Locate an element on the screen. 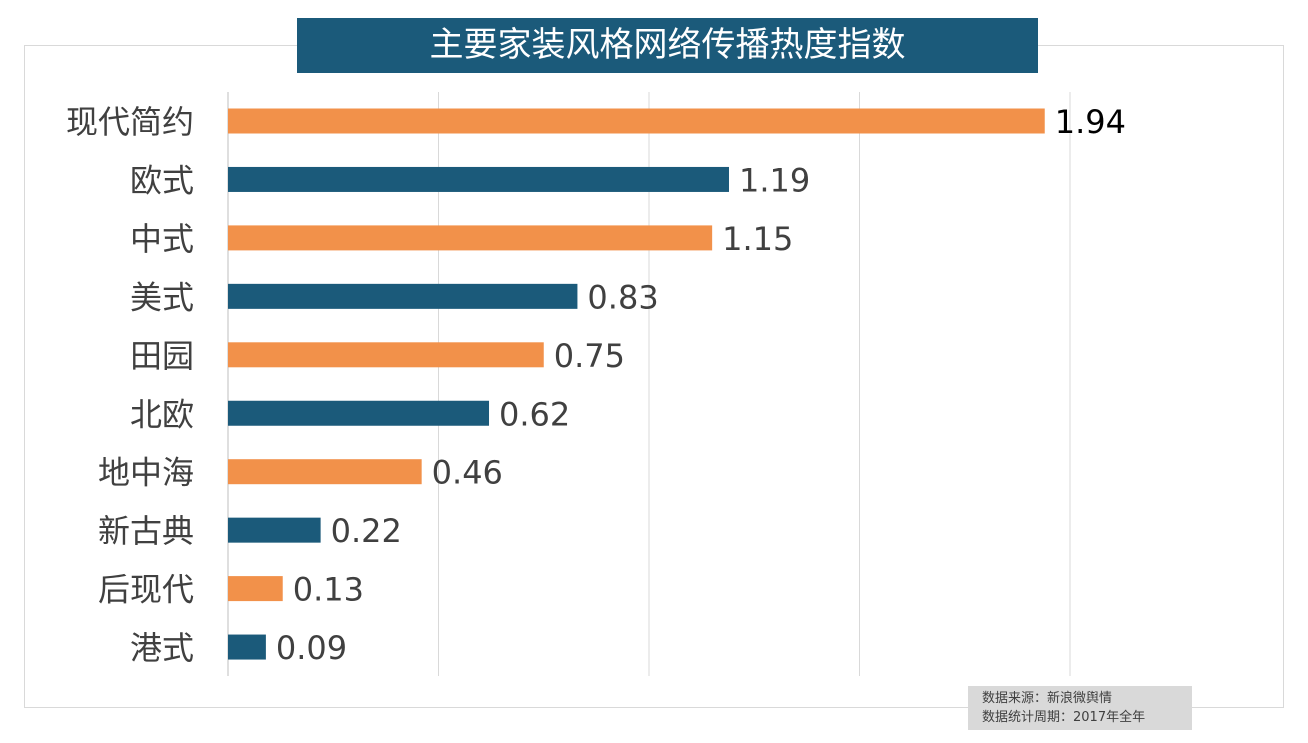  category-label: 美式 is located at coordinates (162, 297).